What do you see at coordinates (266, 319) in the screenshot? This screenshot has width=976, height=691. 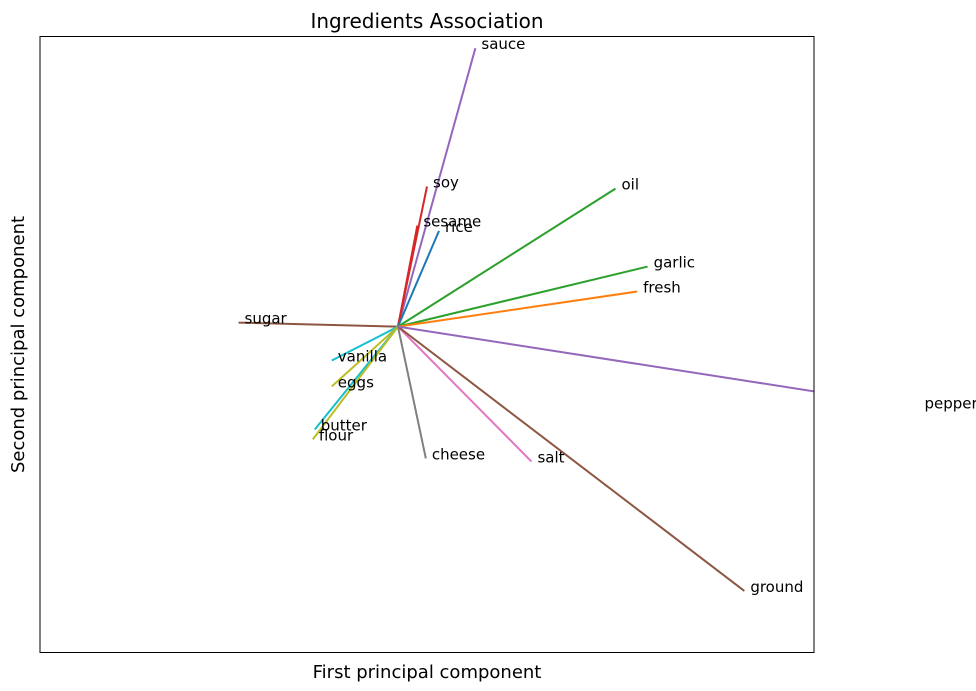 I see `word-label-sugar: sugar` at bounding box center [266, 319].